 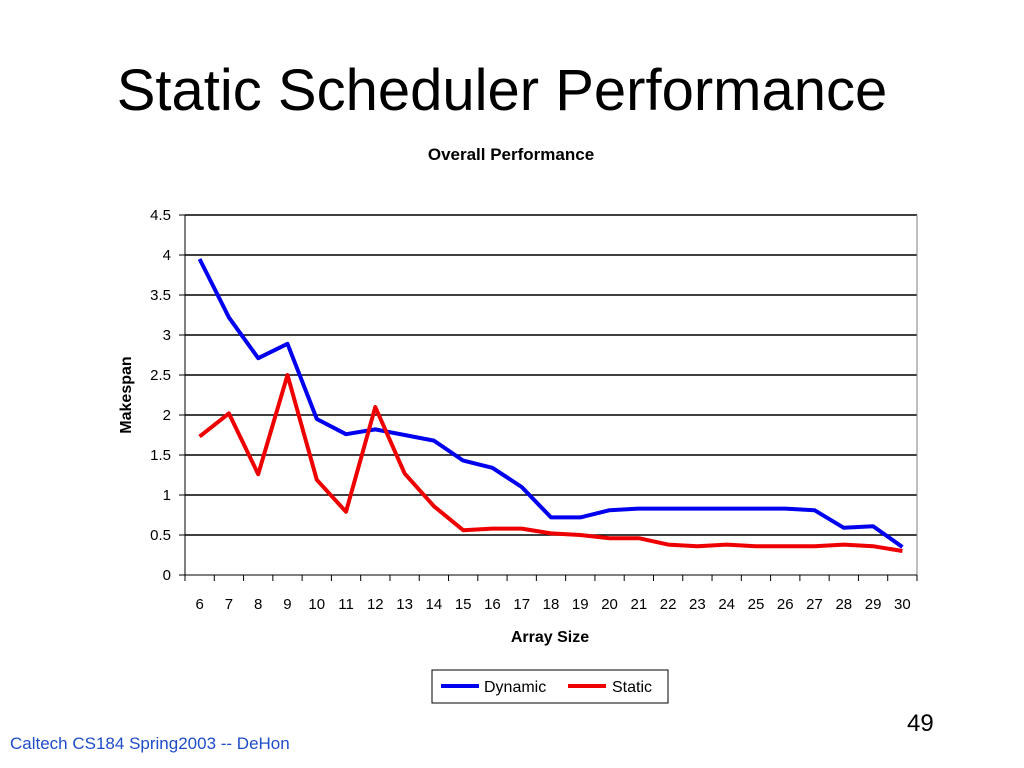 What do you see at coordinates (287, 604) in the screenshot?
I see `x-tick-label: 9` at bounding box center [287, 604].